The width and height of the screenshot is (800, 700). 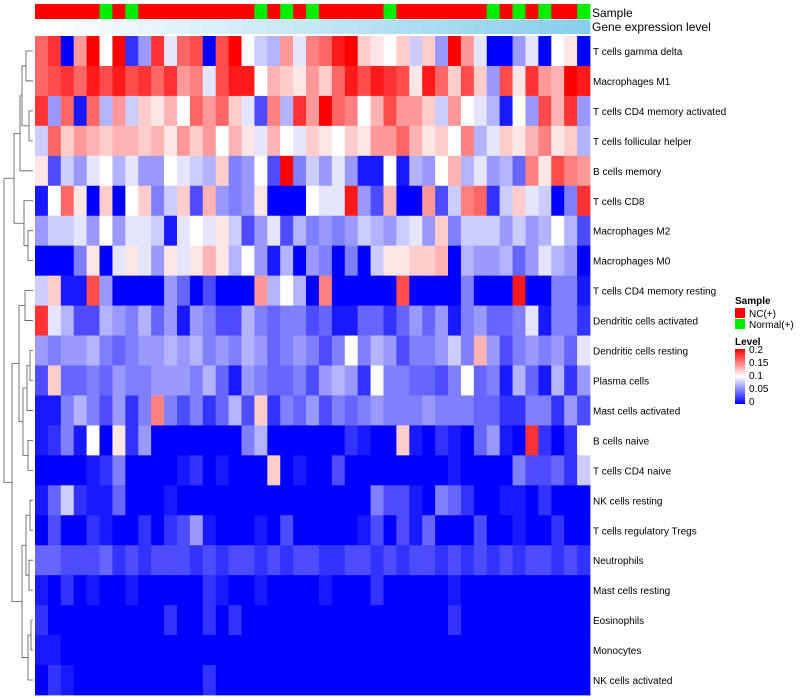 What do you see at coordinates (740, 376) in the screenshot?
I see `legend-level-colorbar` at bounding box center [740, 376].